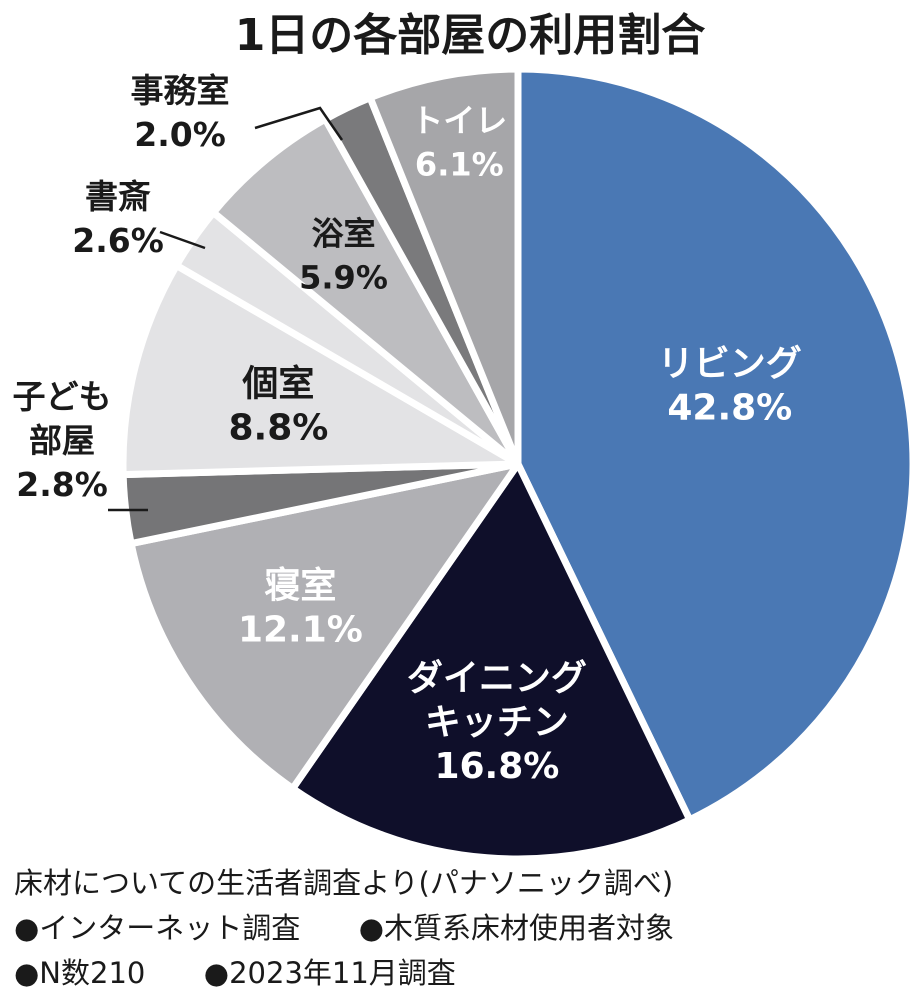 The width and height of the screenshot is (913, 1000). I want to click on leader-line-書斎, so click(182, 240).